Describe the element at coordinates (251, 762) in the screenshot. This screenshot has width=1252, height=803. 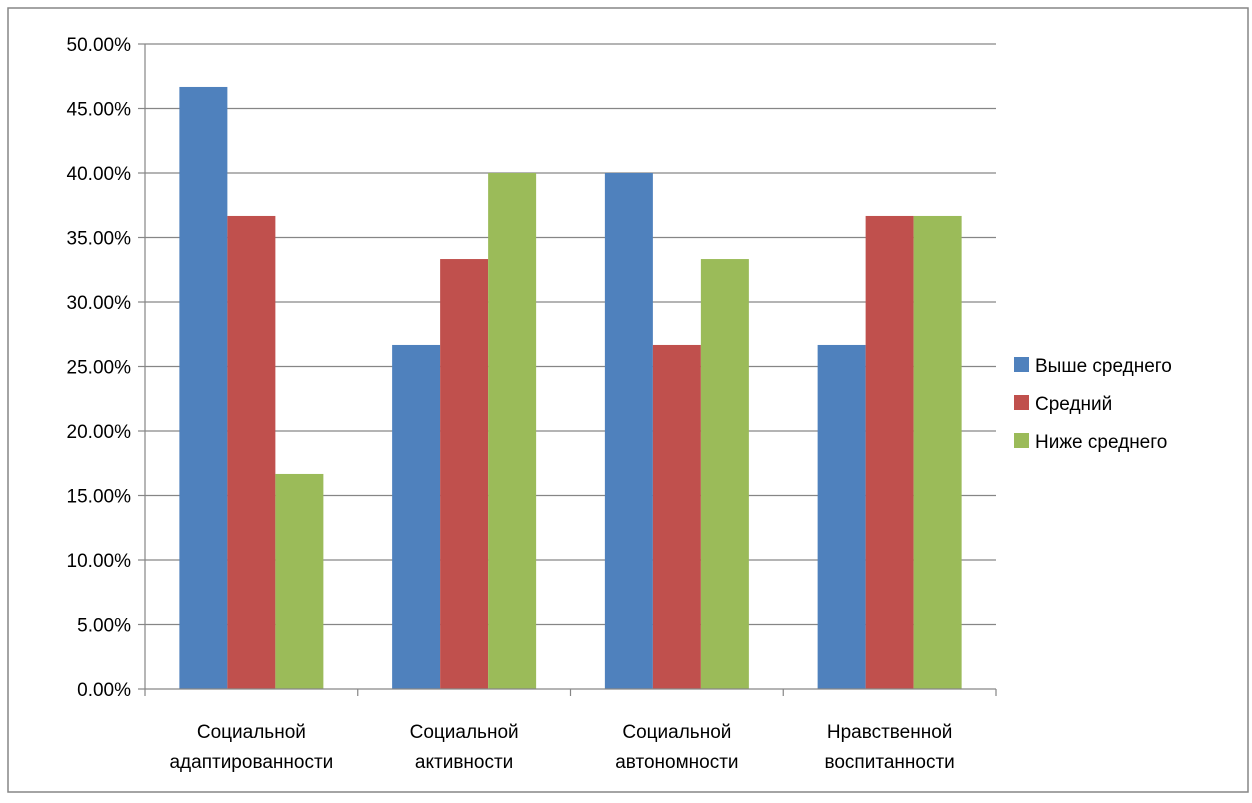
I see `x-tick-label: адаптированности` at that location.